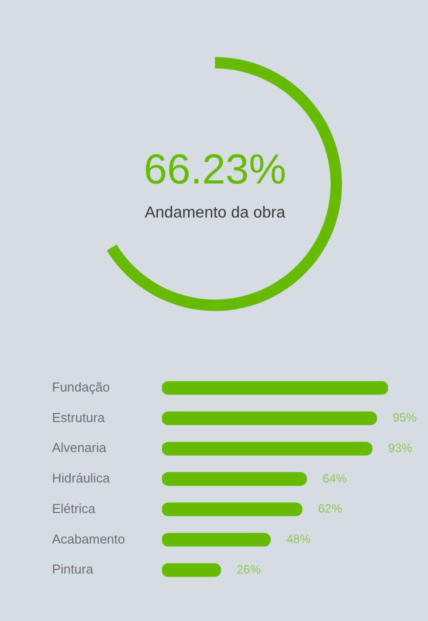 This screenshot has height=621, width=428. Describe the element at coordinates (79, 448) in the screenshot. I see `y-tick-label: Alvenaria` at that location.